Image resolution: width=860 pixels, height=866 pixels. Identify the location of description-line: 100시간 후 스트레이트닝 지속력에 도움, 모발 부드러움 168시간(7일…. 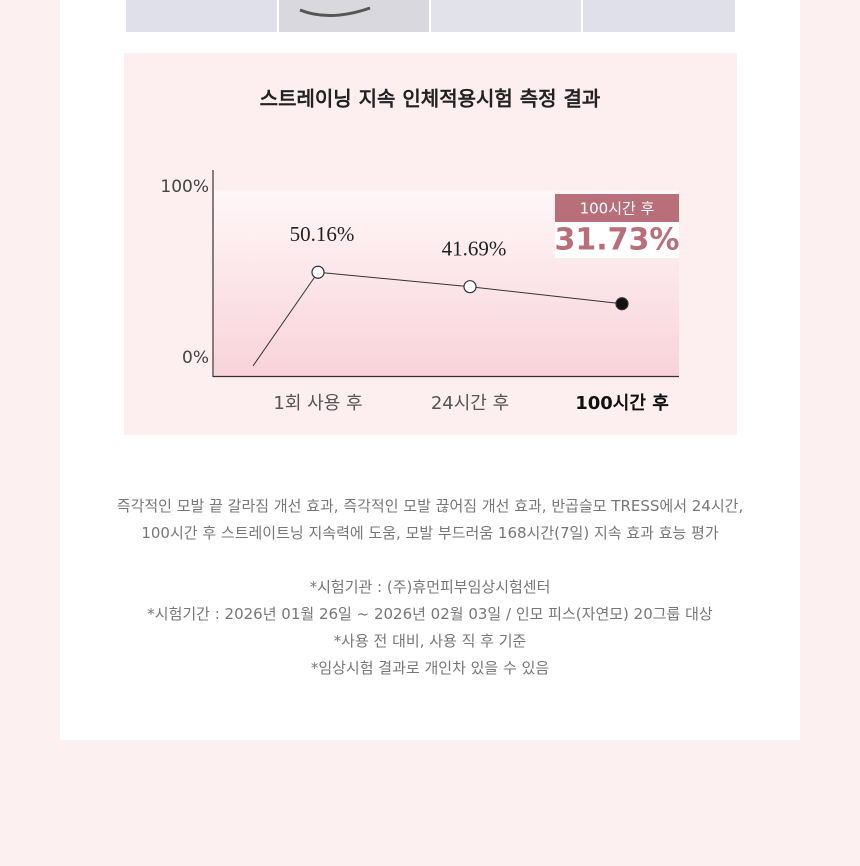
(430, 533).